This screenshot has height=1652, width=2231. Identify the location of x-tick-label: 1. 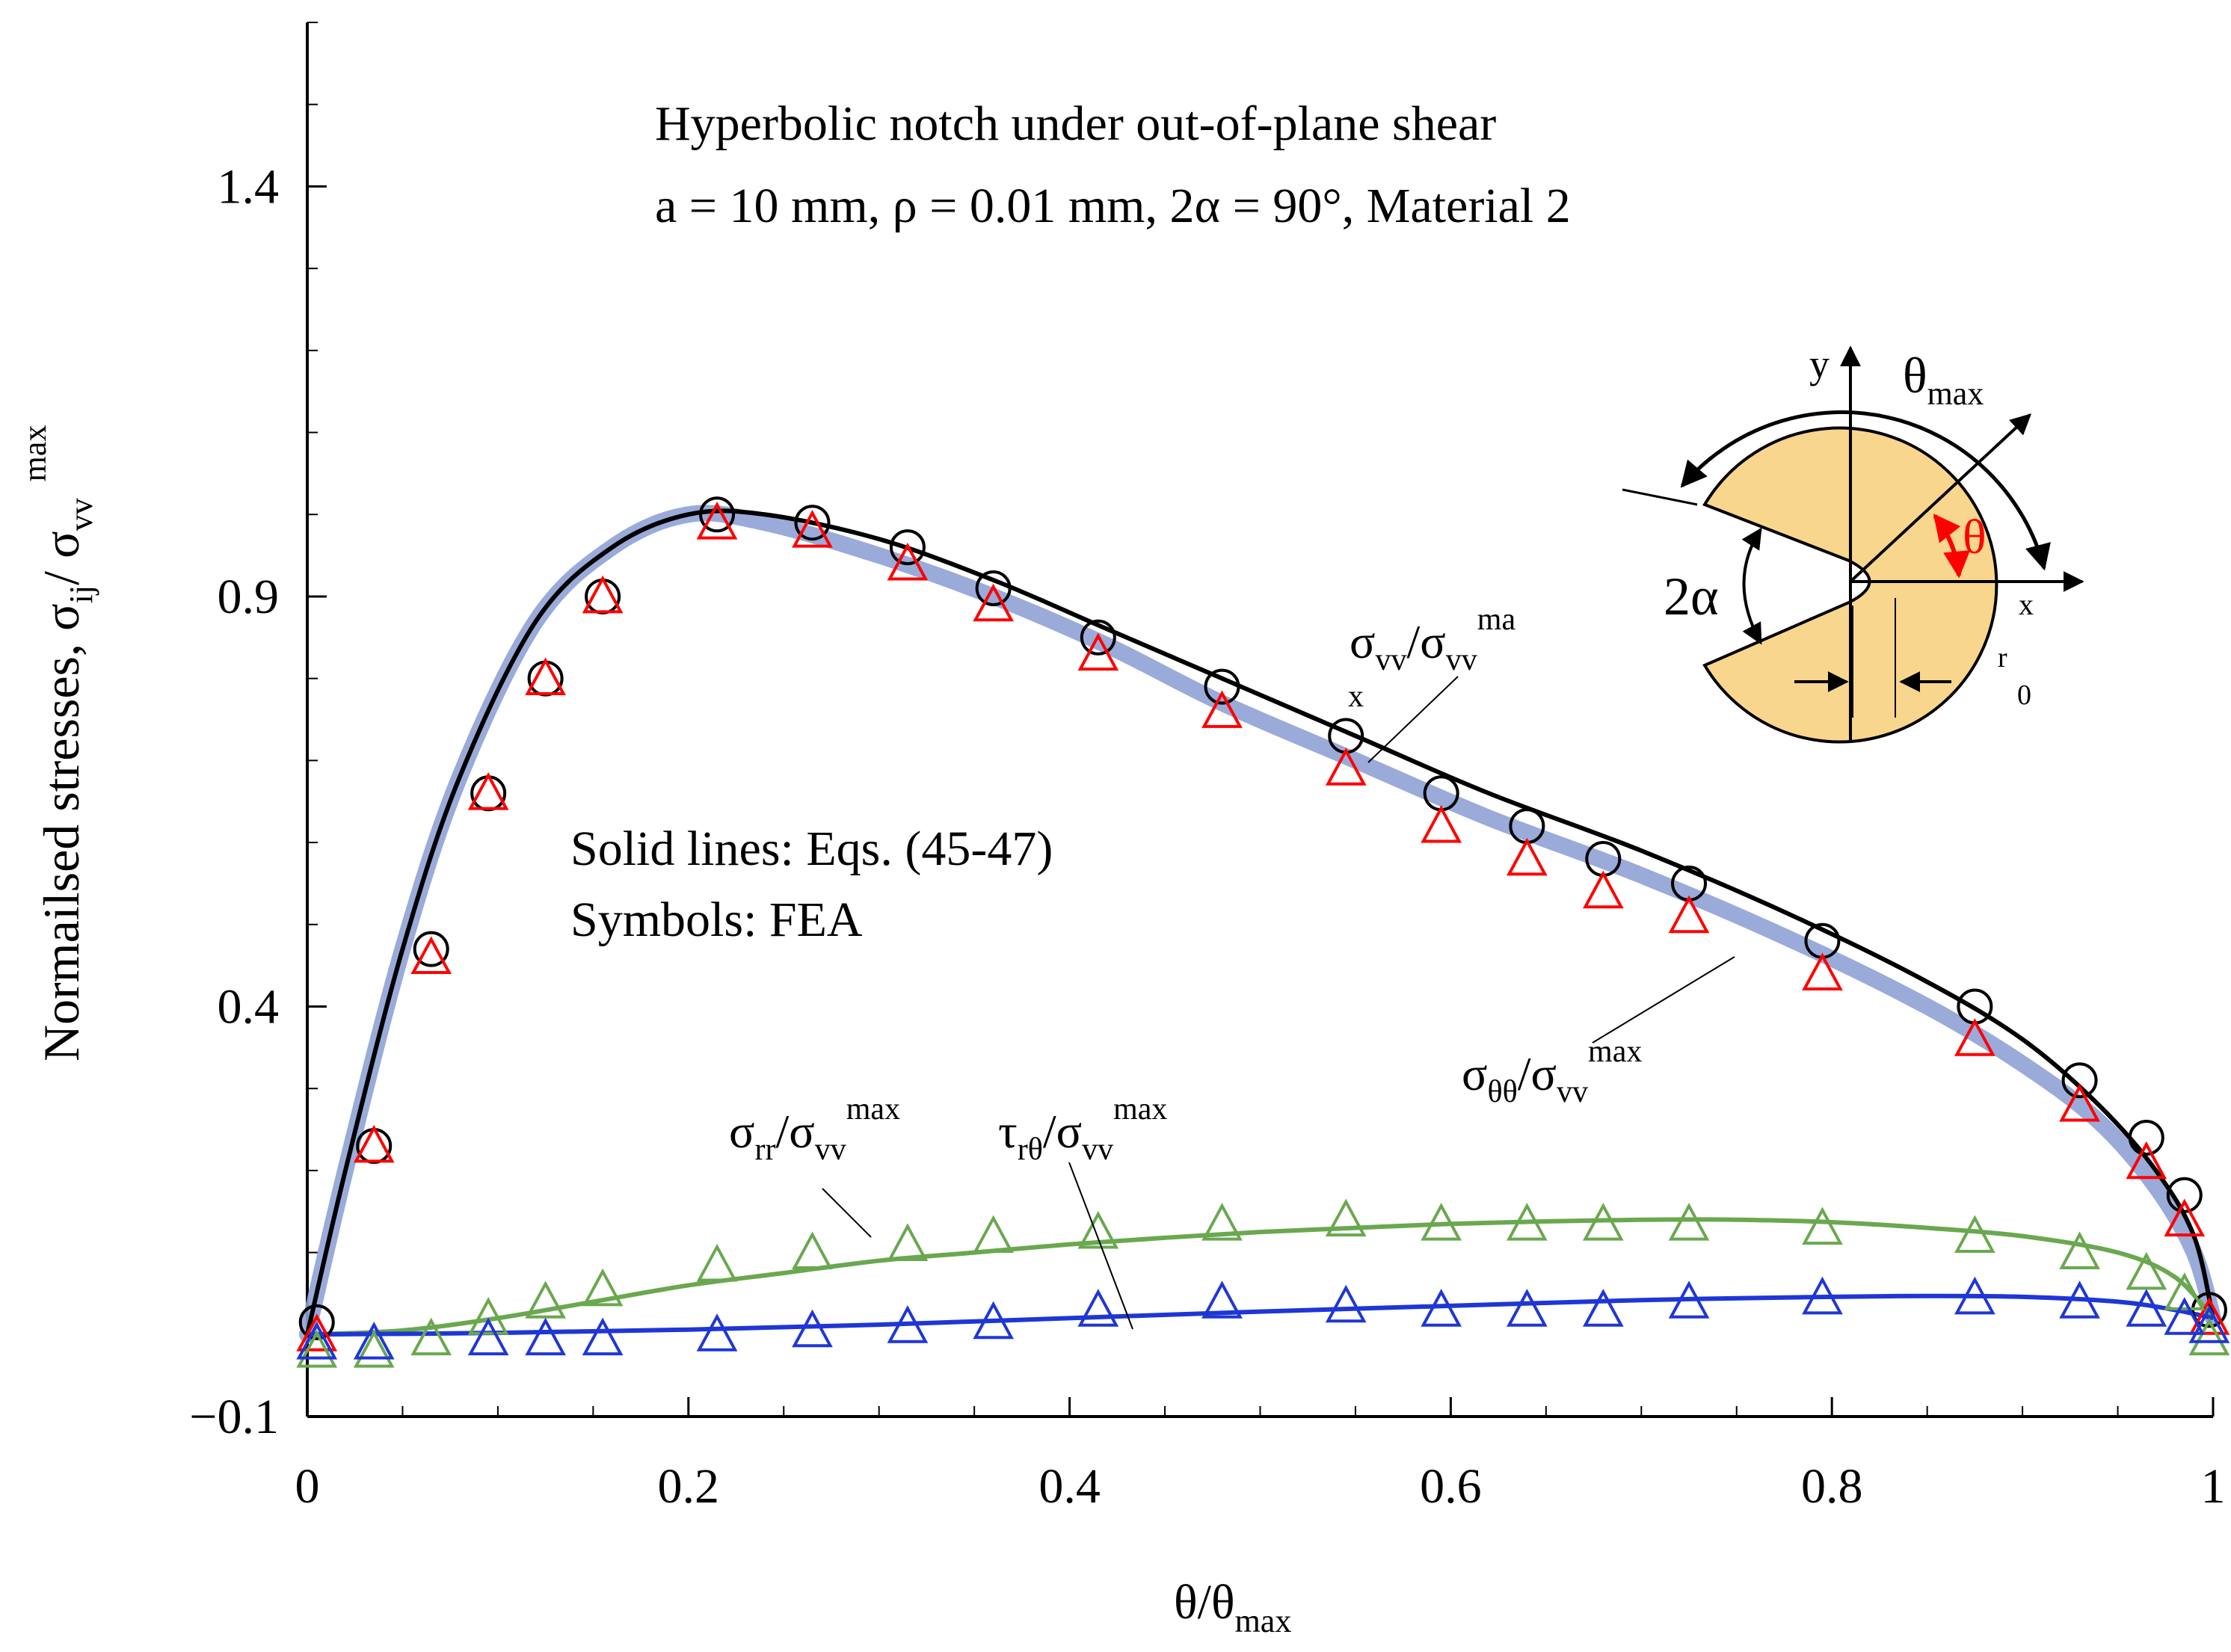
(2213, 1487).